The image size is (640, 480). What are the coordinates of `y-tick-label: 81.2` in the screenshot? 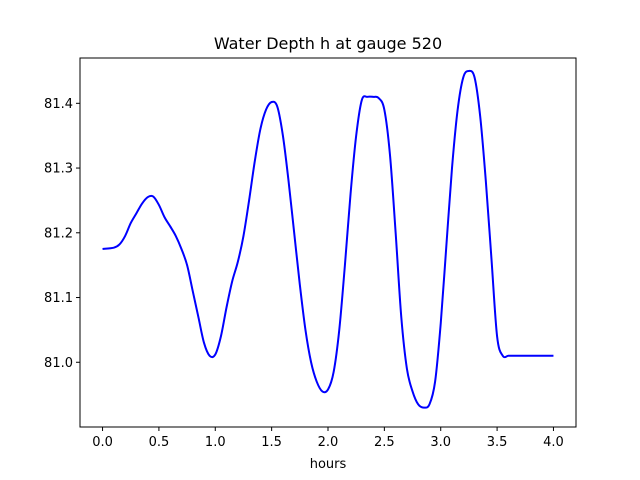 It's located at (58, 233).